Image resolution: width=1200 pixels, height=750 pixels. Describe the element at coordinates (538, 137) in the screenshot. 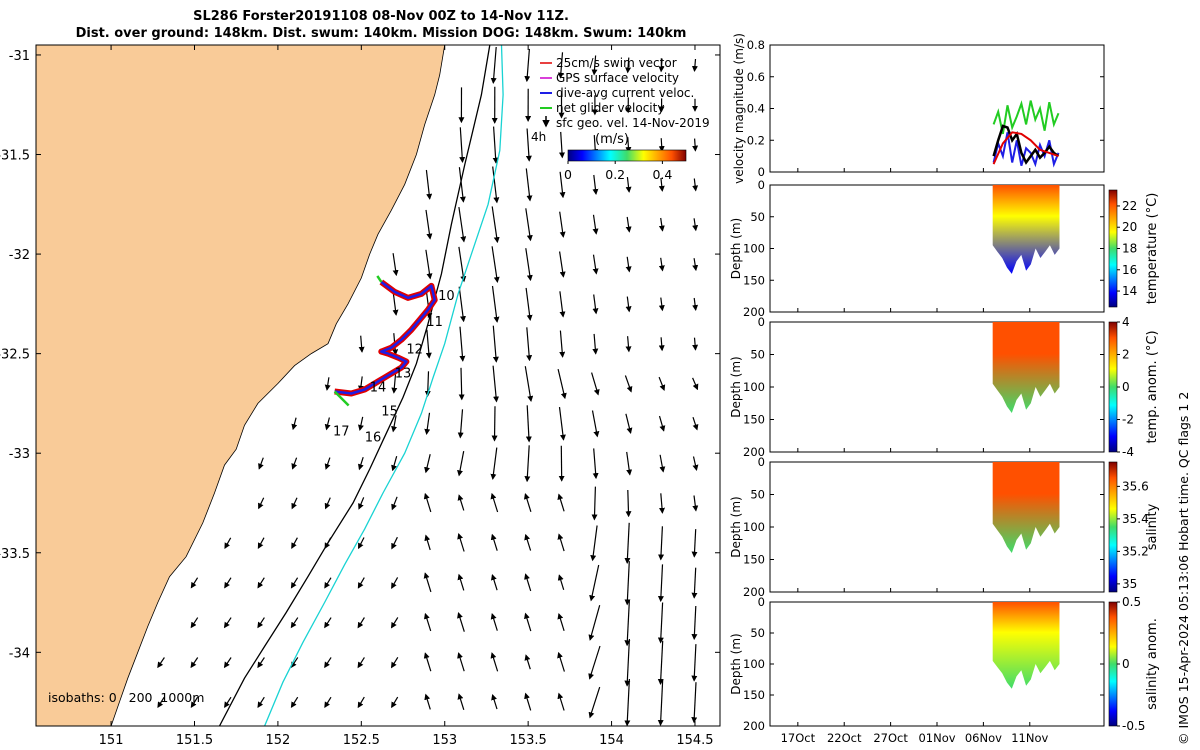

I see `legend-4h-label: 4h` at that location.